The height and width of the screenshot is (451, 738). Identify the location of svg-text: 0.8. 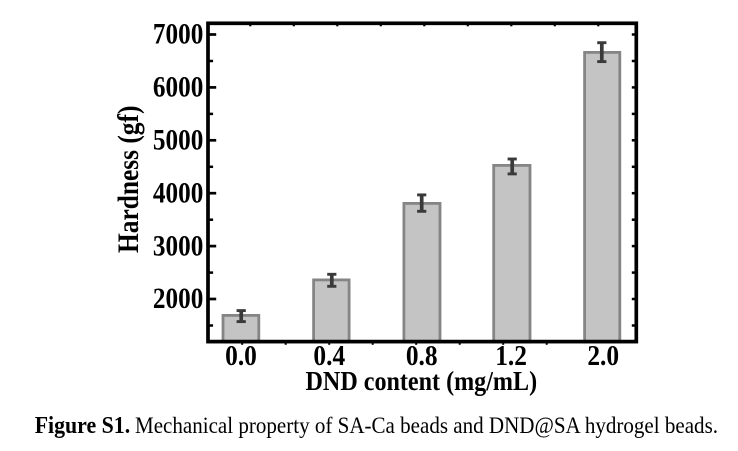
(422, 356).